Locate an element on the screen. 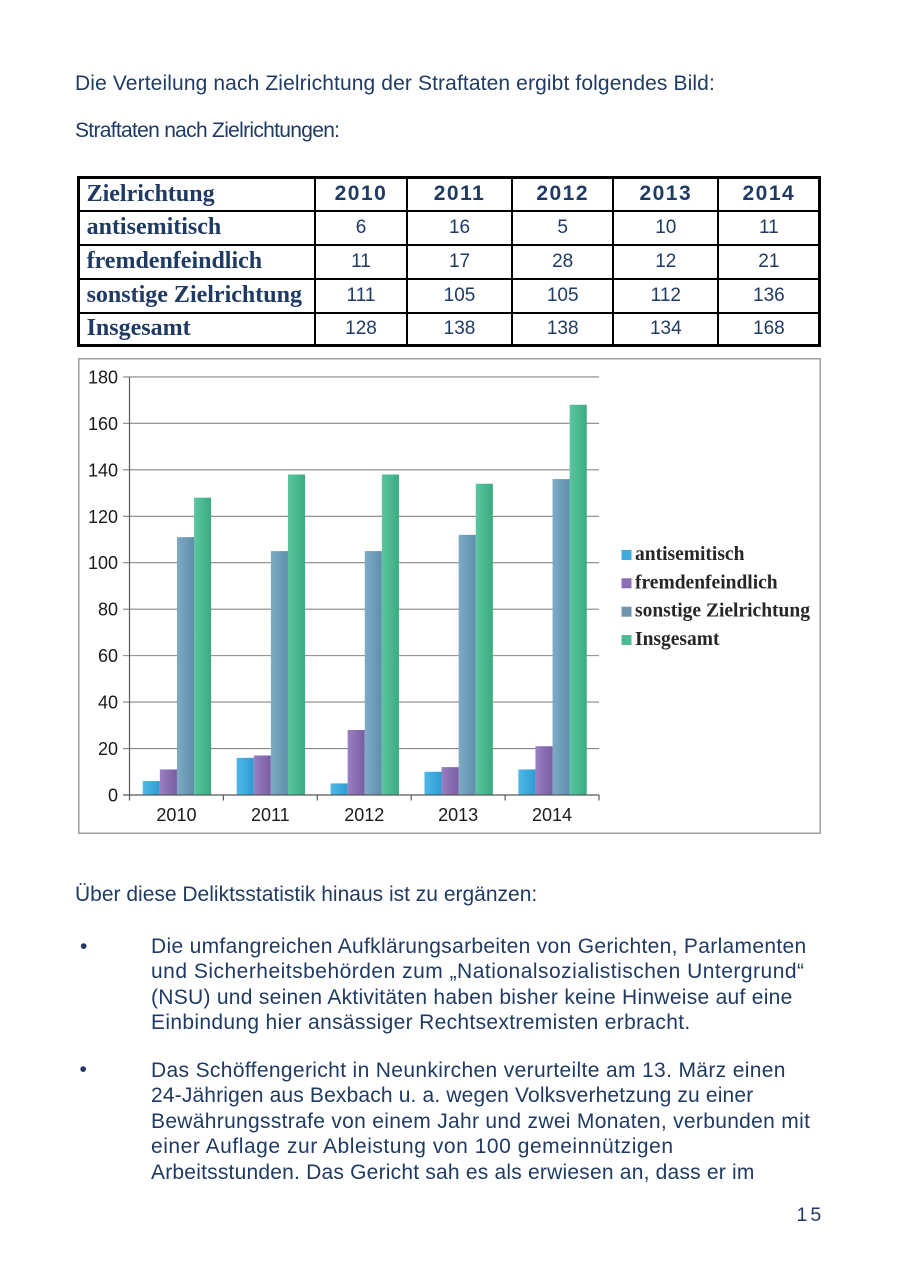 This screenshot has height=1276, width=900. svg-text: 2012 is located at coordinates (364, 815).